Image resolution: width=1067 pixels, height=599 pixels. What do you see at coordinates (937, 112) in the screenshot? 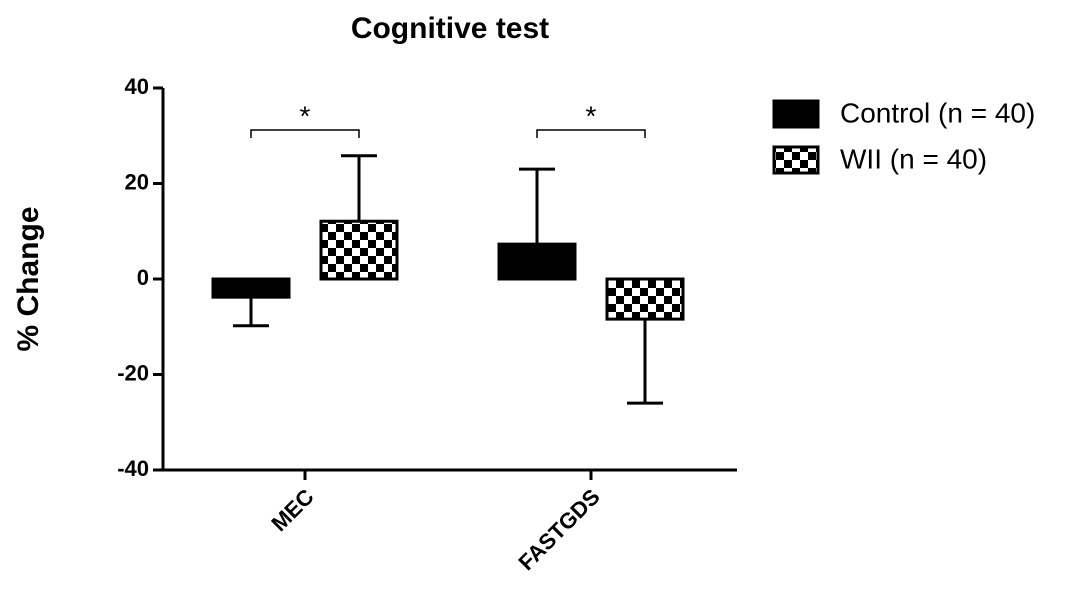
I see `legend-label: Control (n = 40)` at bounding box center [937, 112].